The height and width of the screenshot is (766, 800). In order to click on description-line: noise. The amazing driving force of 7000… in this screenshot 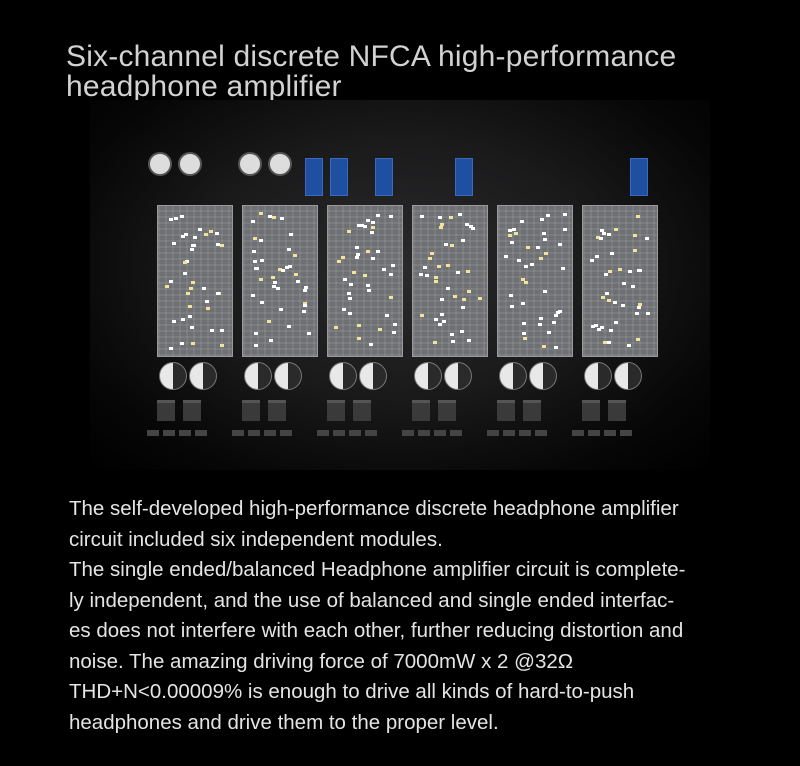, I will do `click(321, 661)`.